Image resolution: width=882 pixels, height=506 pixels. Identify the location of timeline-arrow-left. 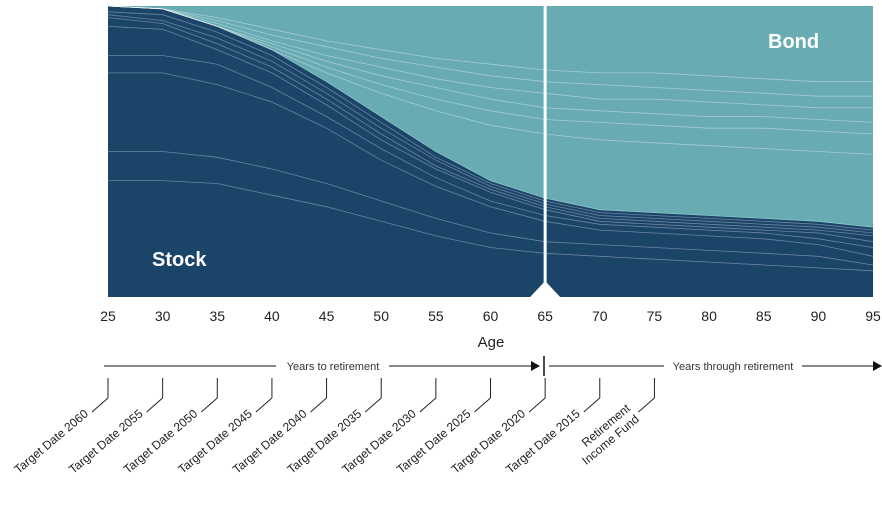
(535, 366).